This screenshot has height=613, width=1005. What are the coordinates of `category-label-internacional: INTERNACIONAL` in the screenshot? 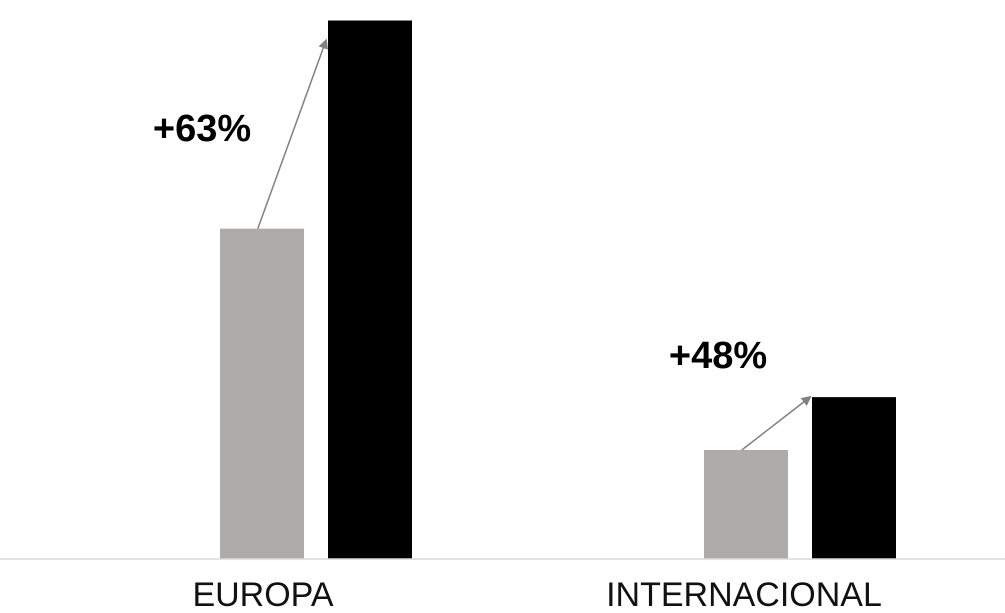 It's located at (744, 594).